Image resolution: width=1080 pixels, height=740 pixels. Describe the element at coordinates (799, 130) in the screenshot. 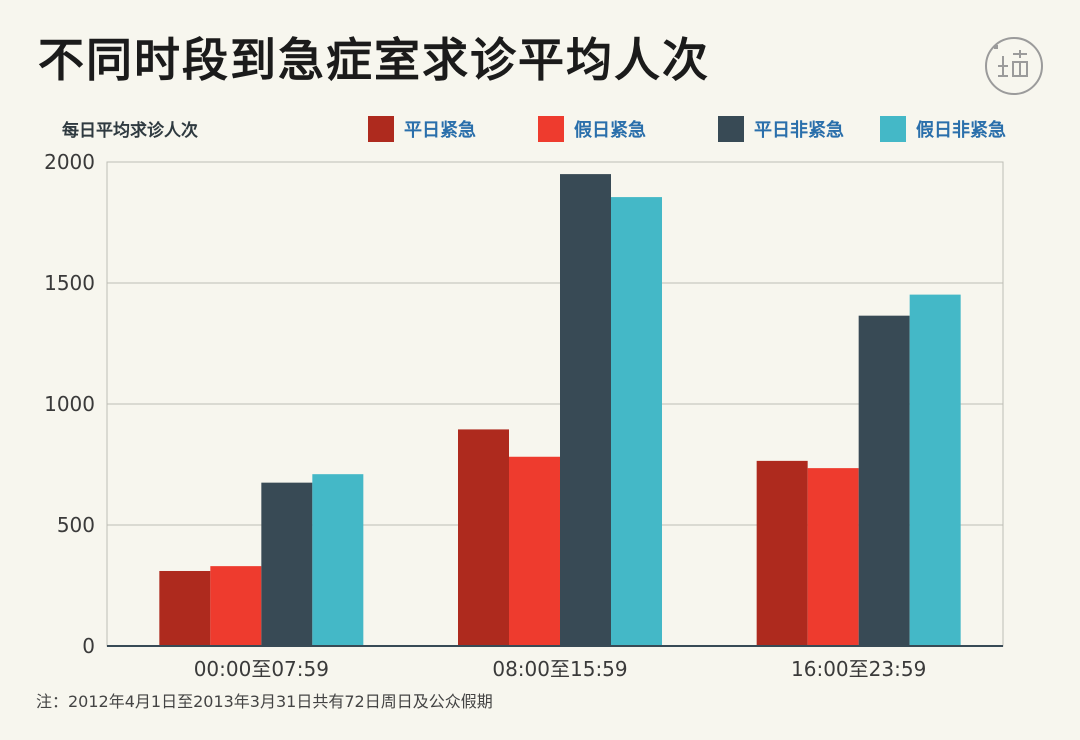

I see `legend-label: 平日非紧急` at that location.